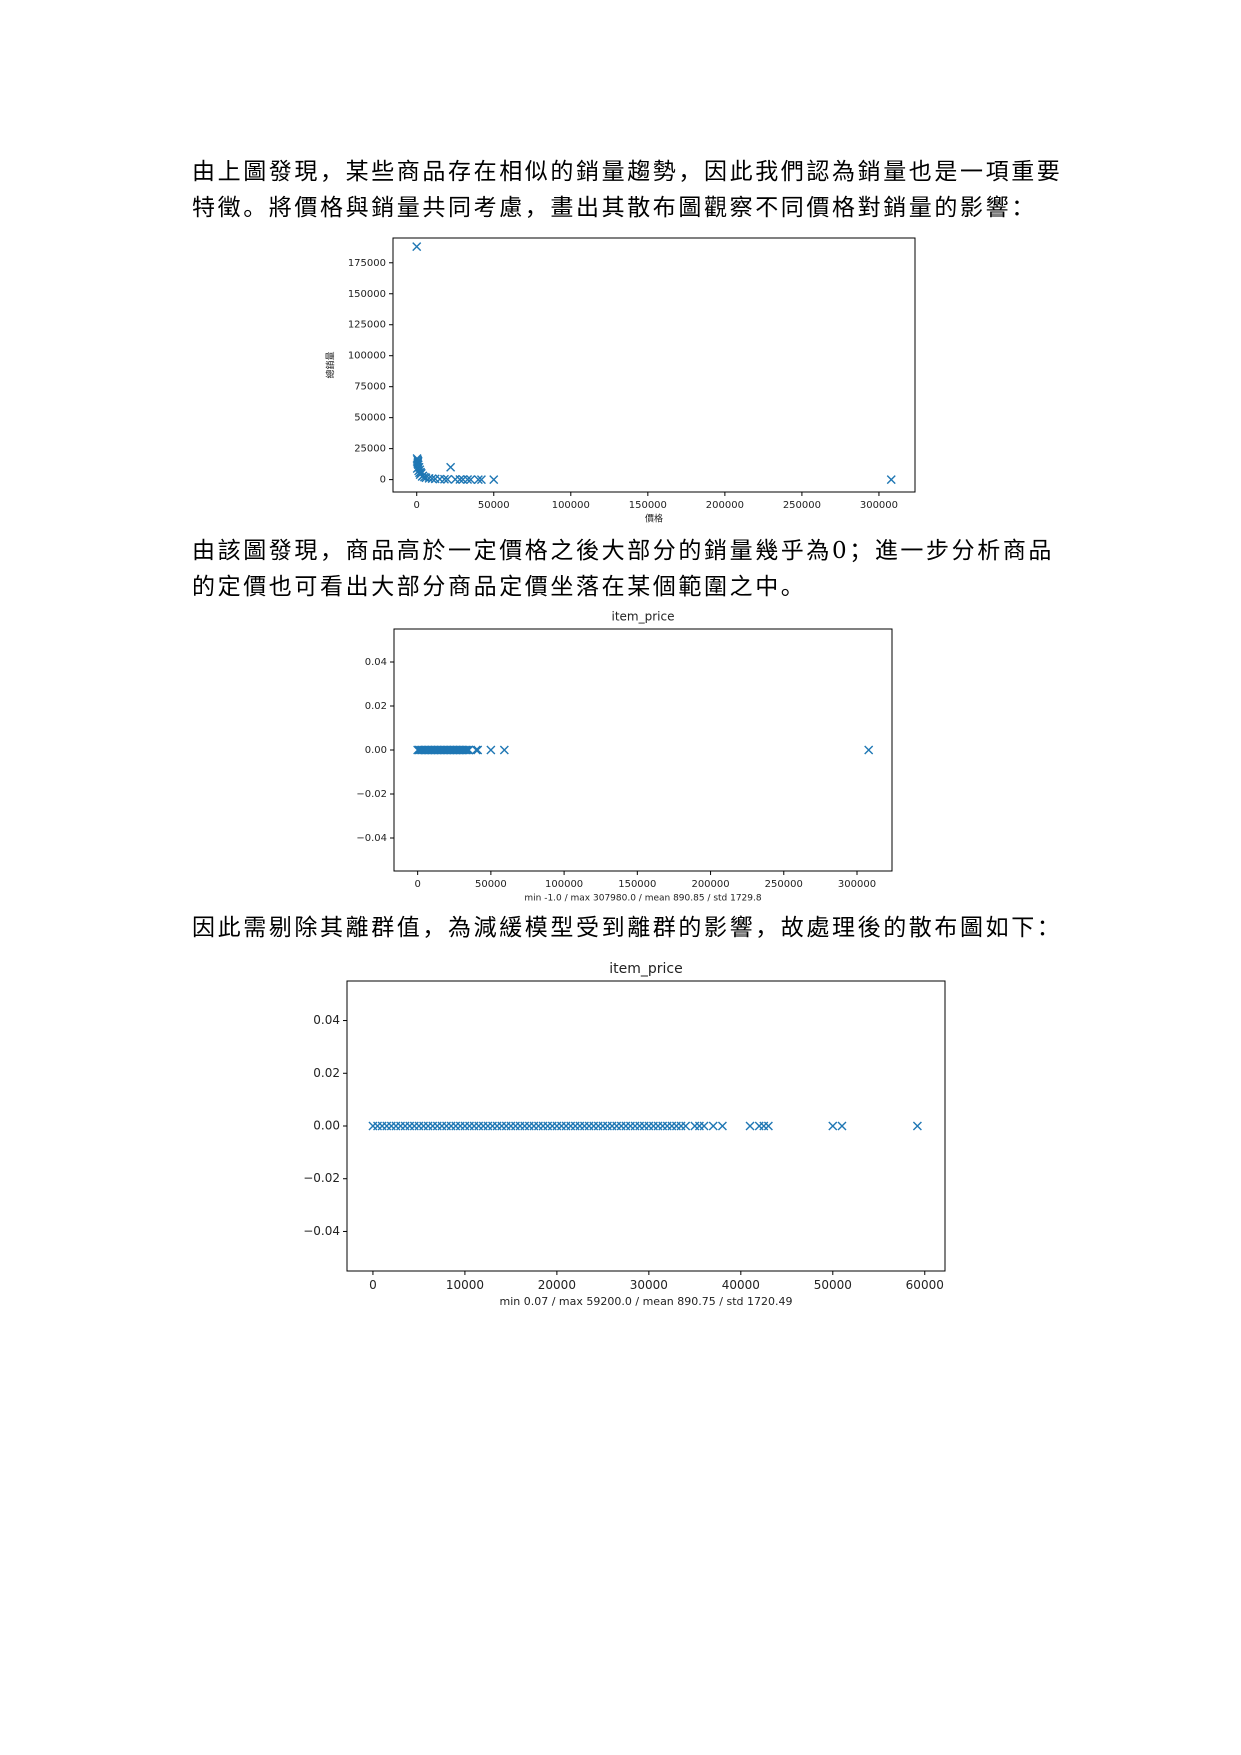  What do you see at coordinates (614, 208) in the screenshot?
I see `paragraph-line: 特徵。將價格與銷量共同考慮，畫出其散布圖觀察不同價格對銷量的影響：` at bounding box center [614, 208].